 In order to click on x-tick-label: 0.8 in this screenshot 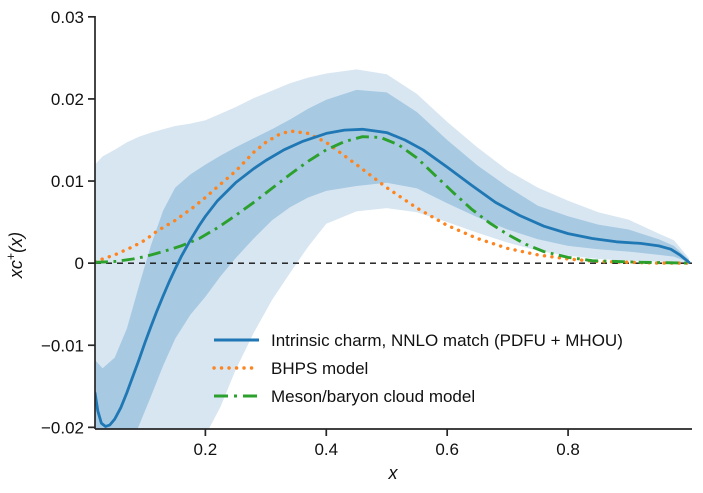, I will do `click(568, 449)`.